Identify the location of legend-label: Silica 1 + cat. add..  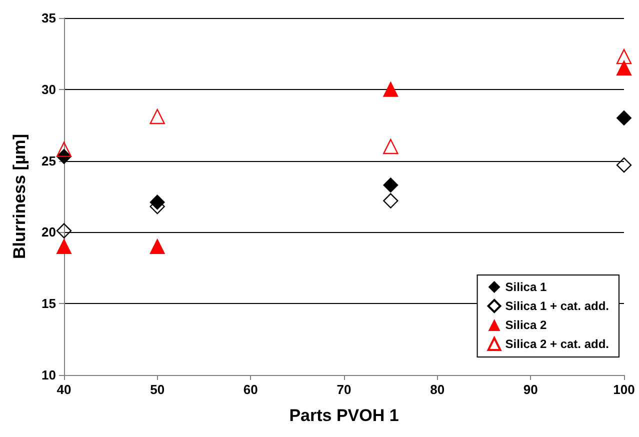
(557, 306).